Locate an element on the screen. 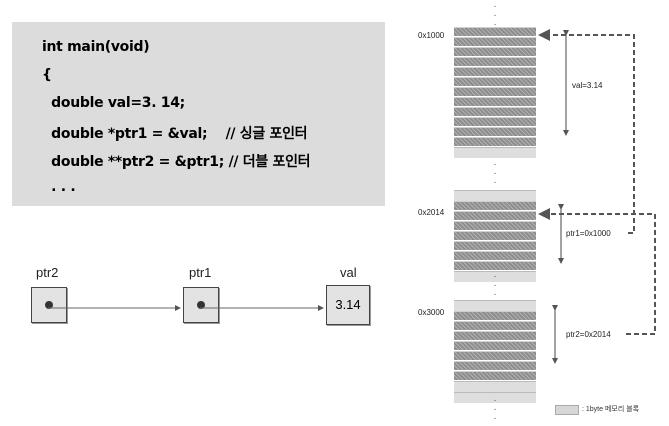 This screenshot has width=669, height=426. val-box: 3.14 is located at coordinates (348, 305).